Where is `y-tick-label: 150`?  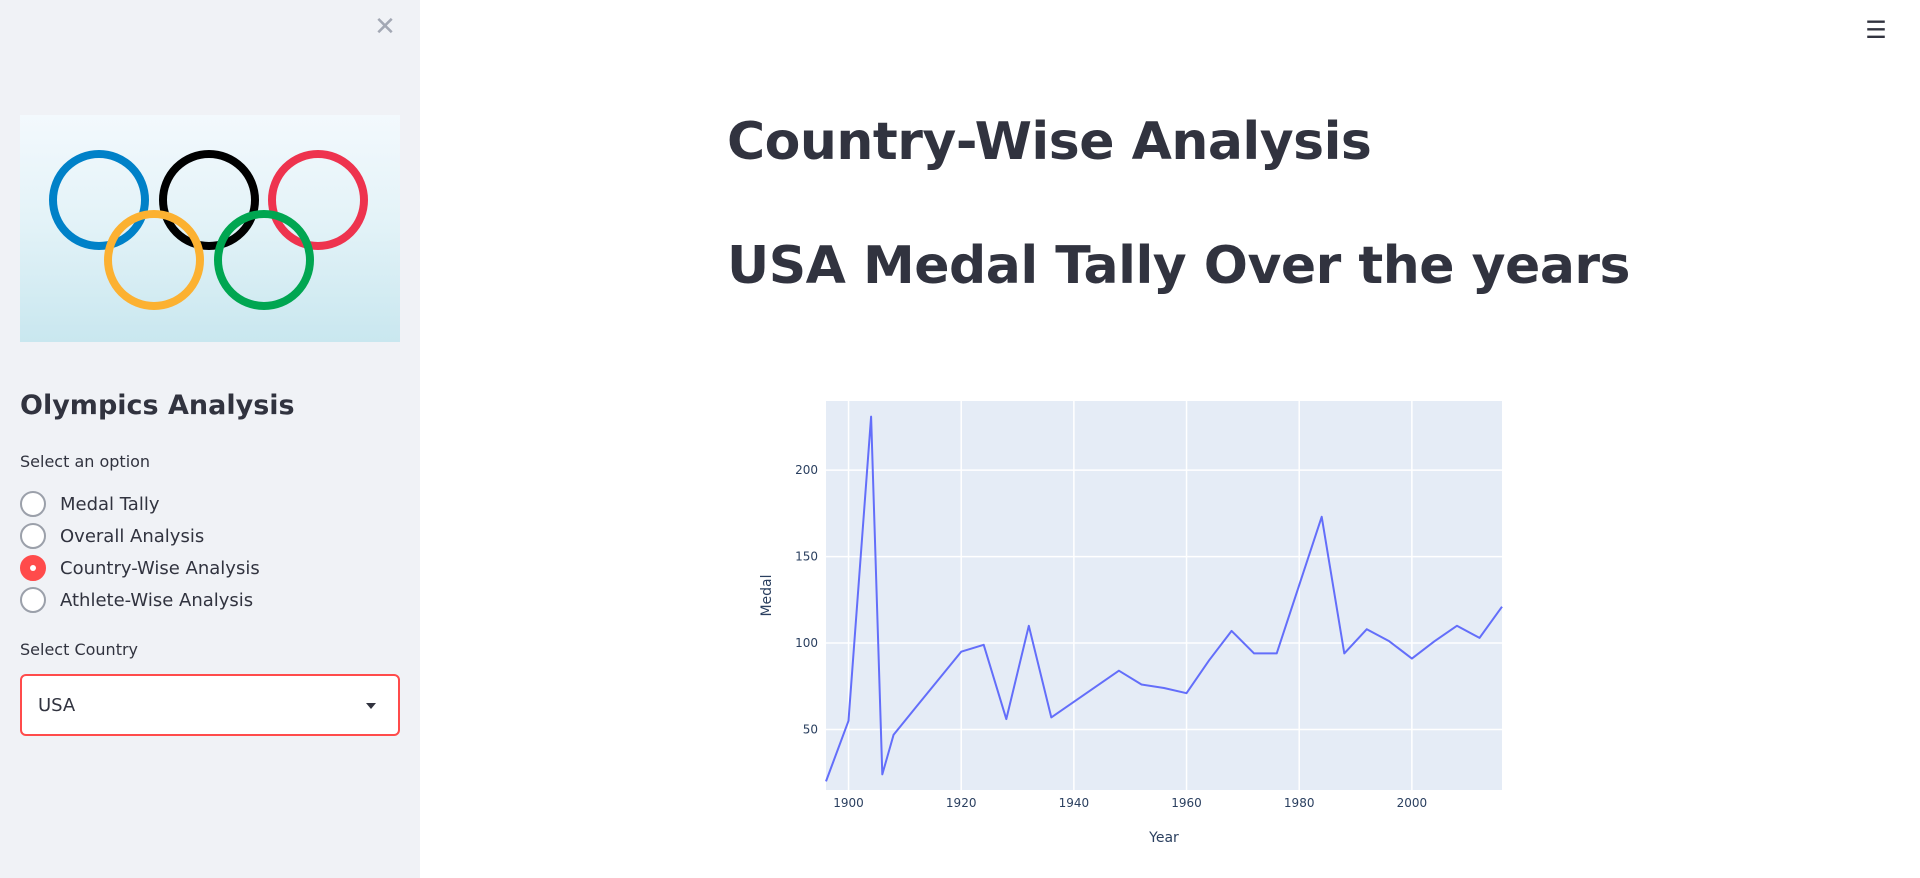 y-tick-label: 150 is located at coordinates (806, 557).